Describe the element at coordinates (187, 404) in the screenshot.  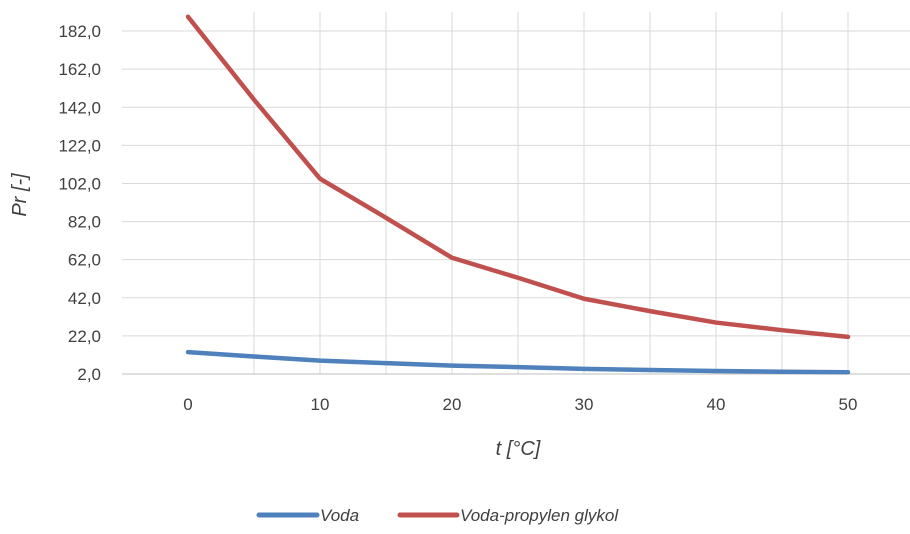
I see `x-tick-label: 0` at that location.